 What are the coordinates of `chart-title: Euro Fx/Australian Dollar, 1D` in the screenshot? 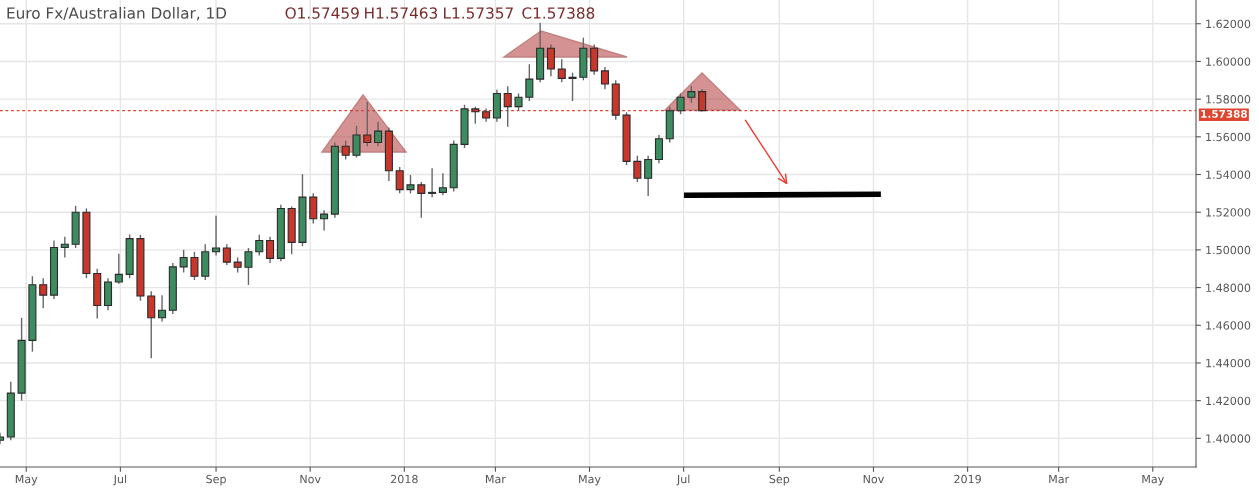 It's located at (117, 14).